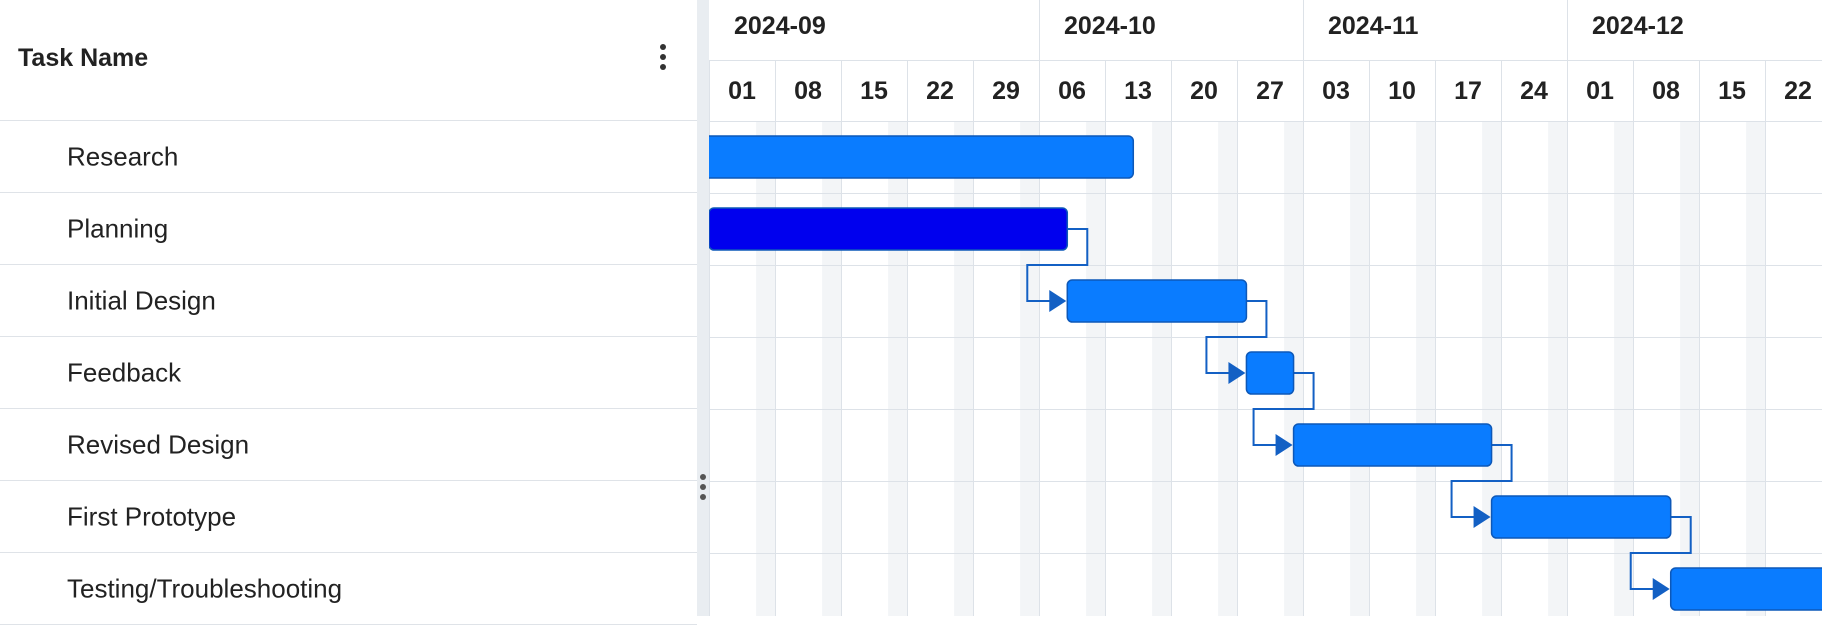 Image resolution: width=1822 pixels, height=625 pixels. I want to click on week-label: 29, so click(1006, 91).